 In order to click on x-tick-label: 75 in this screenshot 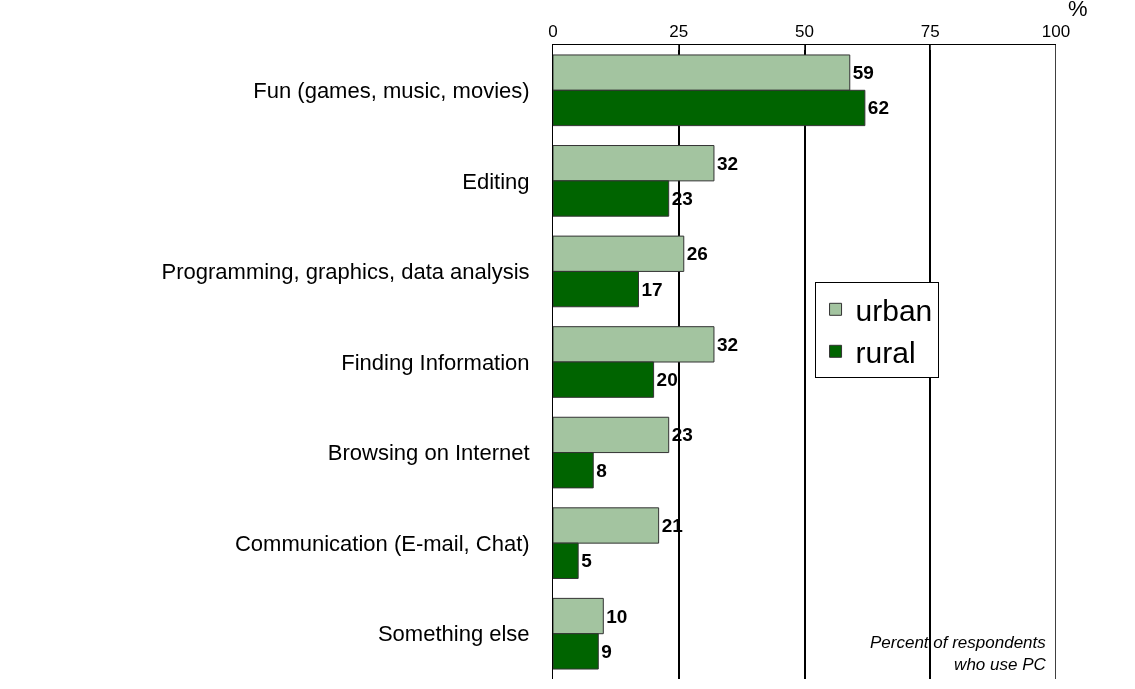, I will do `click(930, 32)`.